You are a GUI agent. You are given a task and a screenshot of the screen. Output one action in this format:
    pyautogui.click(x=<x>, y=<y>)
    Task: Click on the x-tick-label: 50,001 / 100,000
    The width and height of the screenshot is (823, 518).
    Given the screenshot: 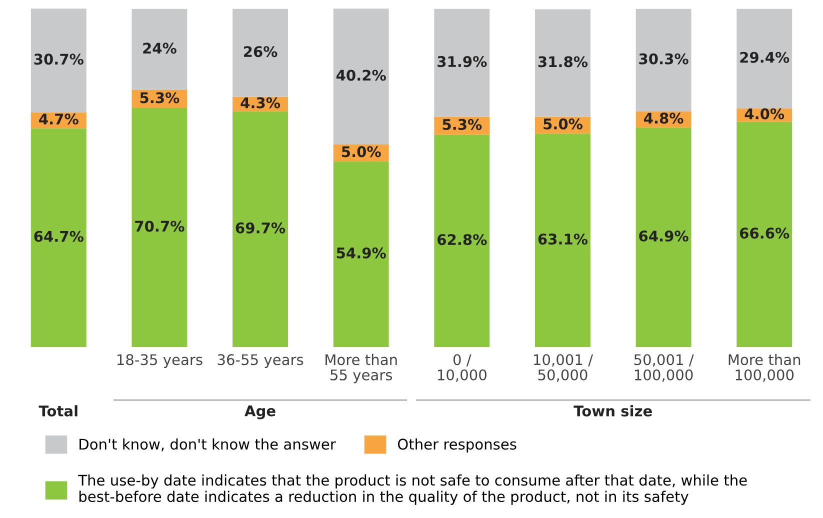 What is the action you would take?
    pyautogui.click(x=664, y=368)
    